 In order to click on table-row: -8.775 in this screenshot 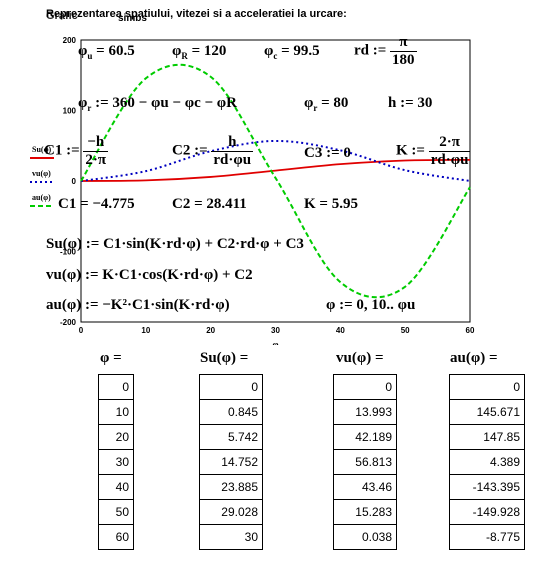, I will do `click(487, 537)`.